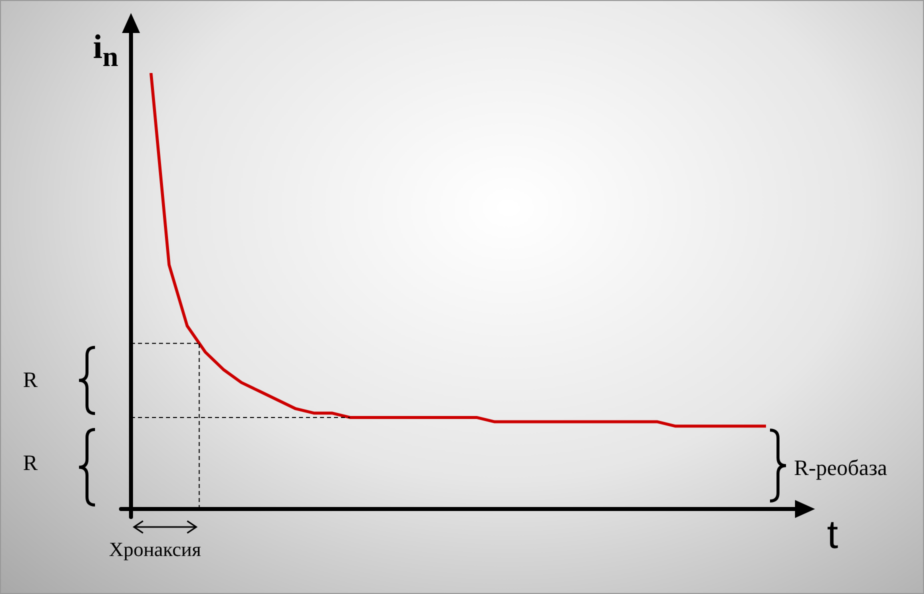 This screenshot has width=924, height=594. What do you see at coordinates (841, 467) in the screenshot?
I see `text: R-реобаза` at bounding box center [841, 467].